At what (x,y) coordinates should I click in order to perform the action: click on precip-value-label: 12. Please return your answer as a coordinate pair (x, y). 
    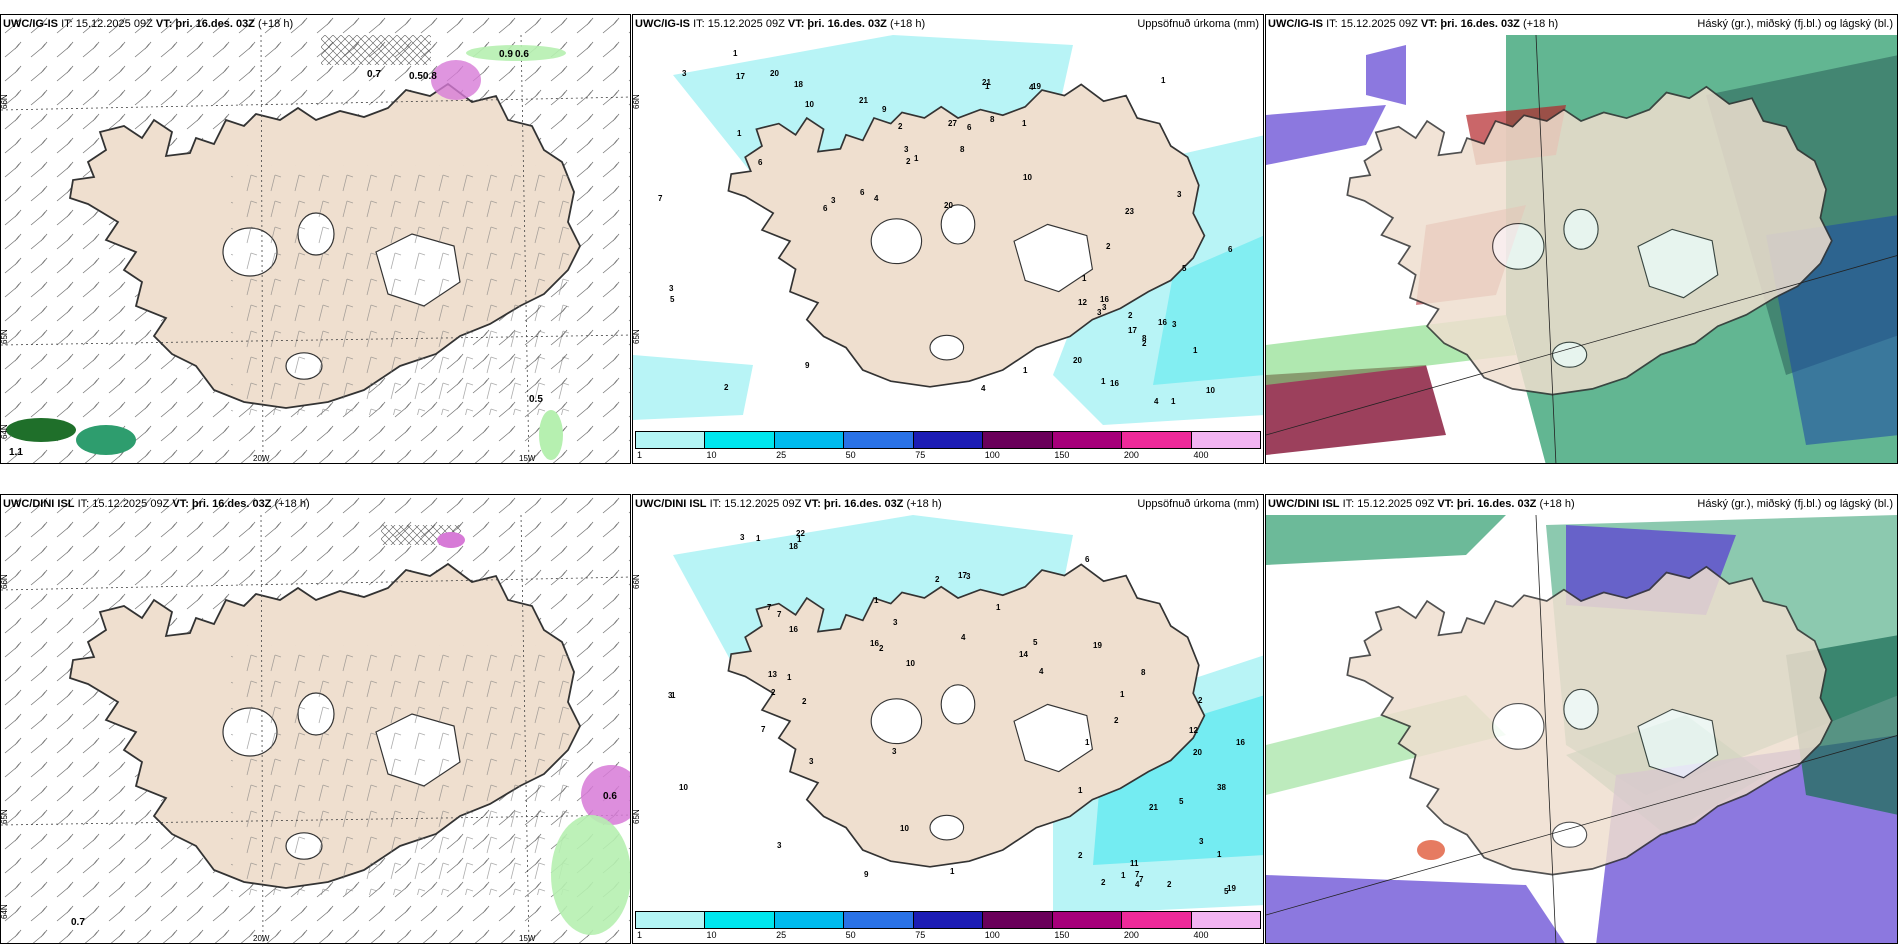
    Looking at the image, I should click on (1193, 730).